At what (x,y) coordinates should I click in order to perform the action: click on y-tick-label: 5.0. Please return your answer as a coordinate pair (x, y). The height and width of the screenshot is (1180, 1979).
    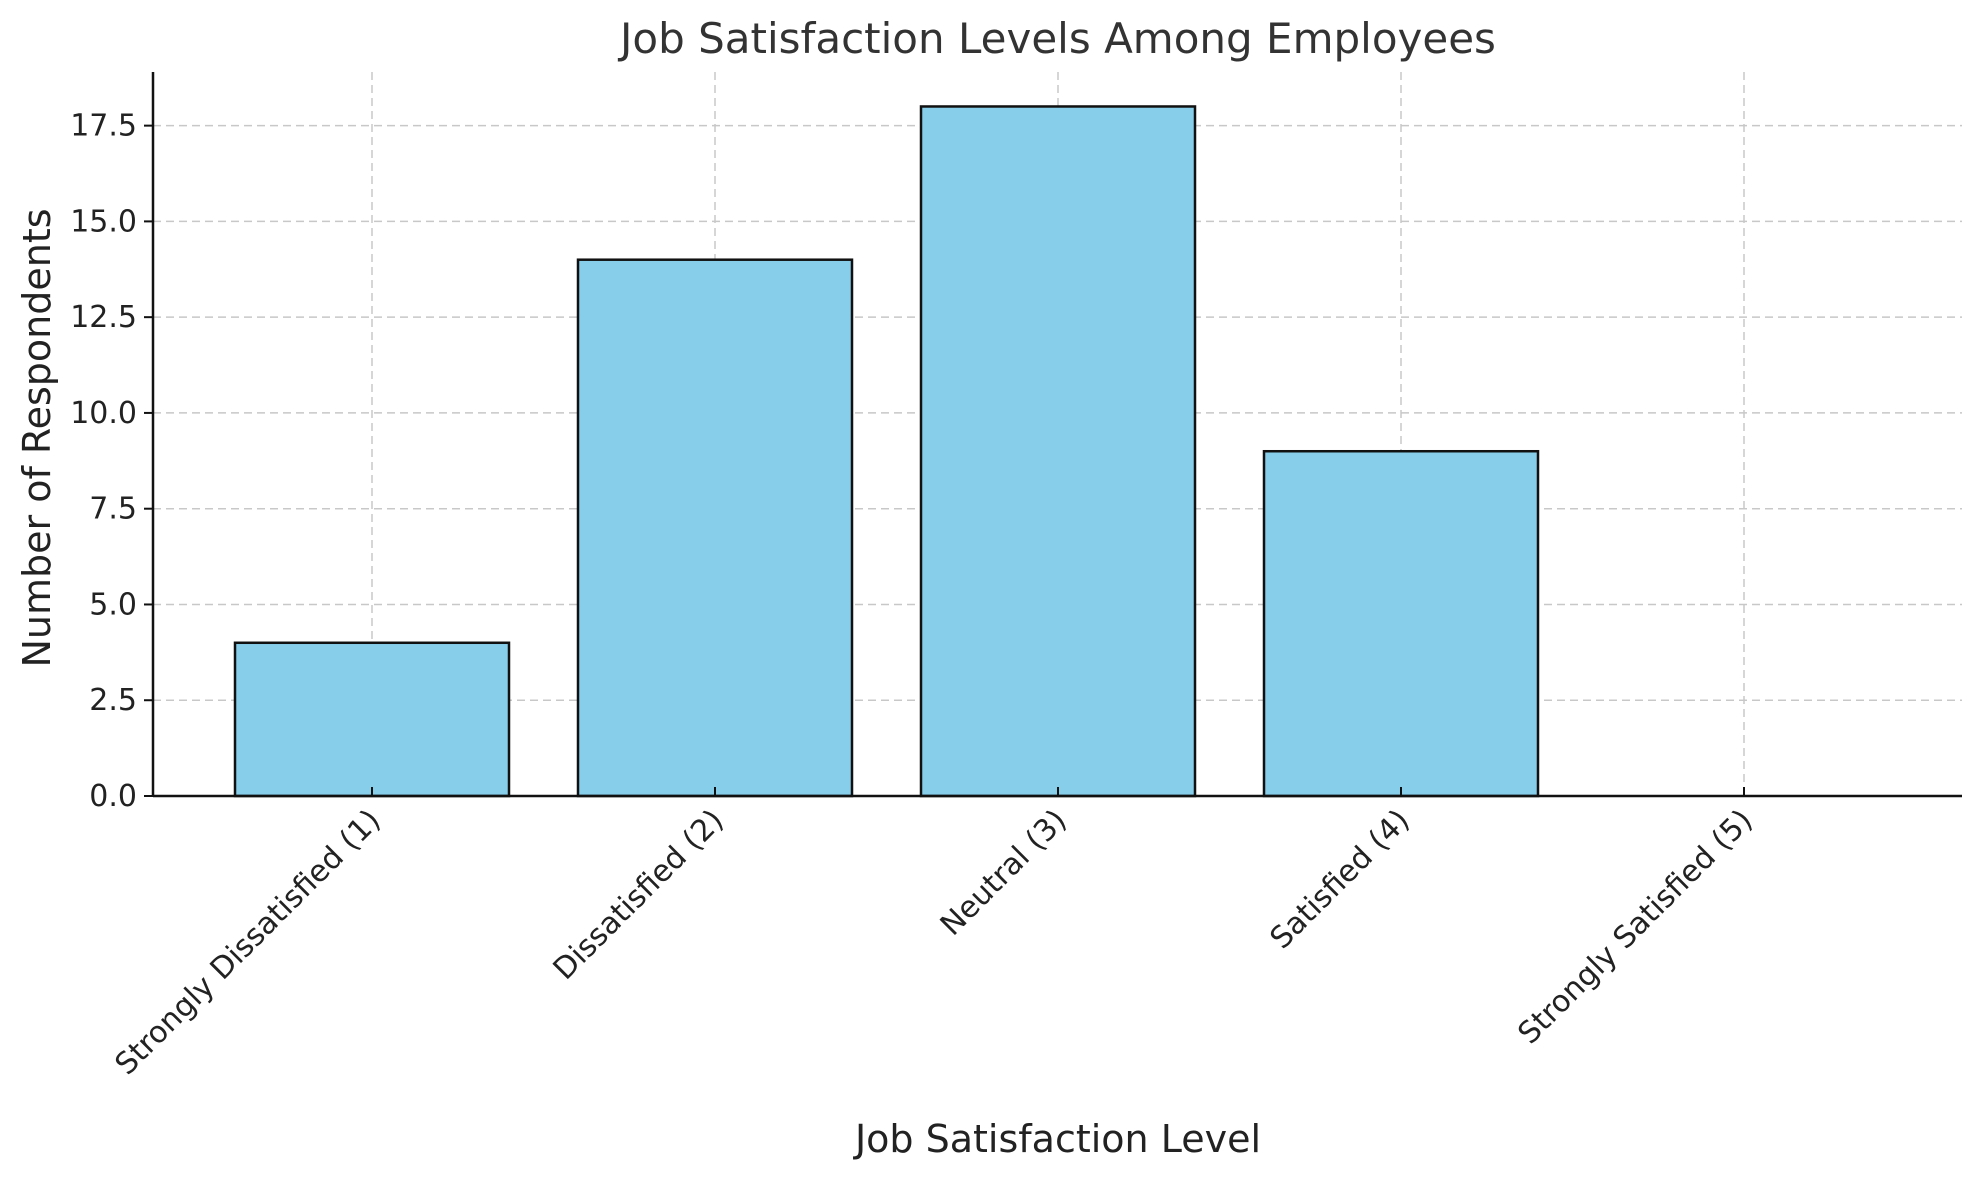
    Looking at the image, I should click on (113, 604).